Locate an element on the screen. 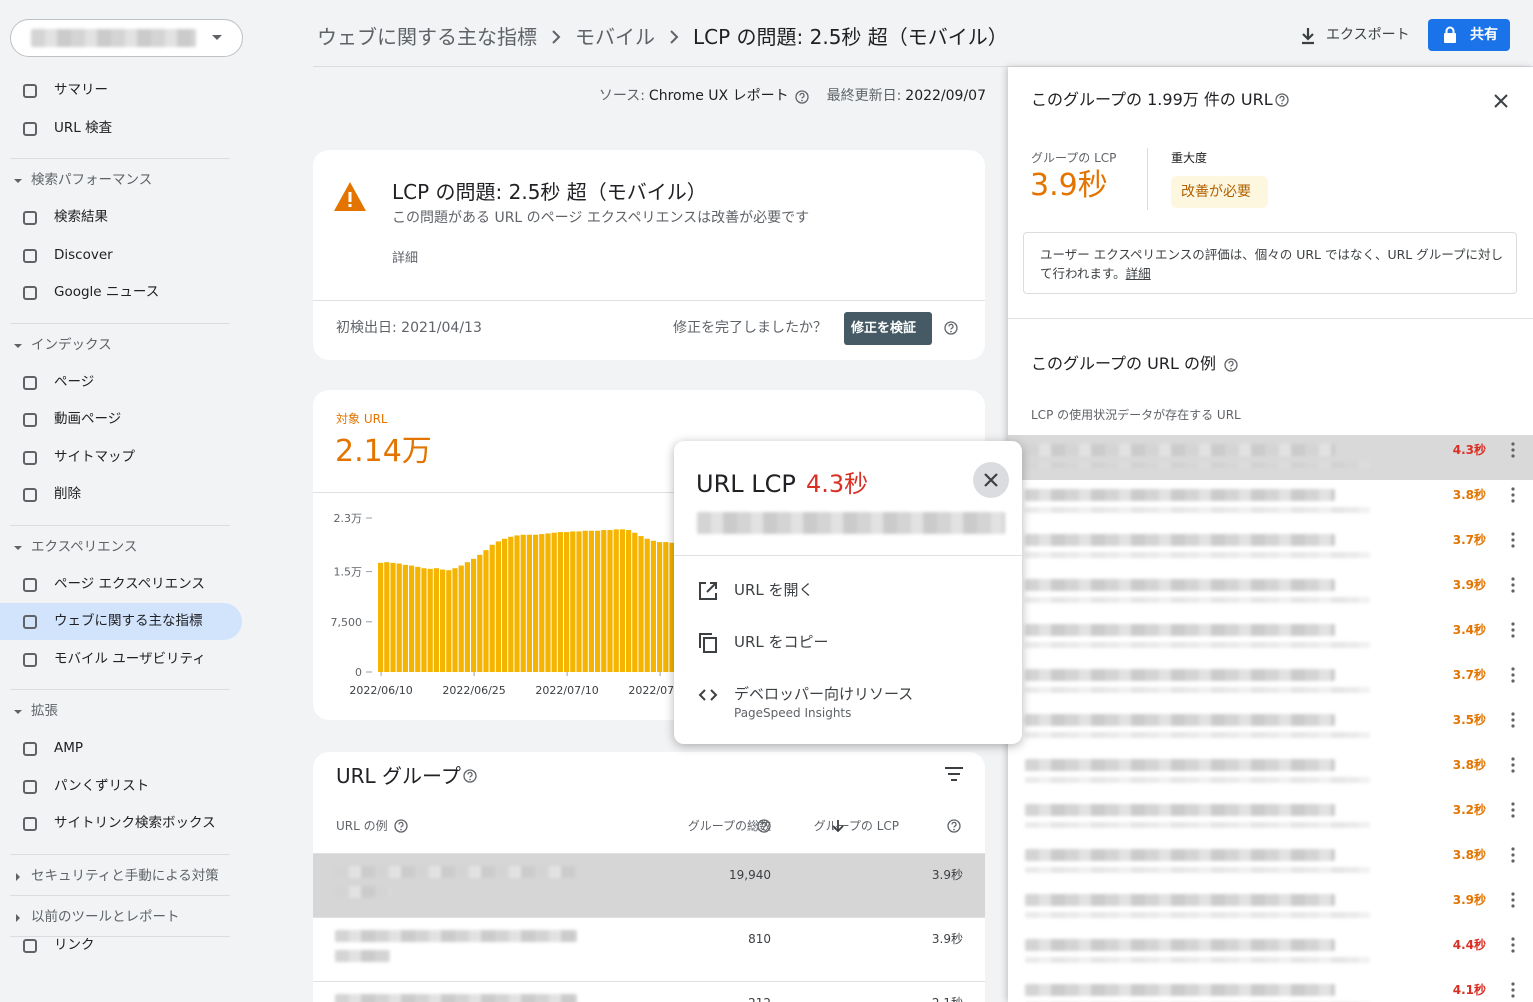  url-row: 3.4秒 is located at coordinates (1270, 637).